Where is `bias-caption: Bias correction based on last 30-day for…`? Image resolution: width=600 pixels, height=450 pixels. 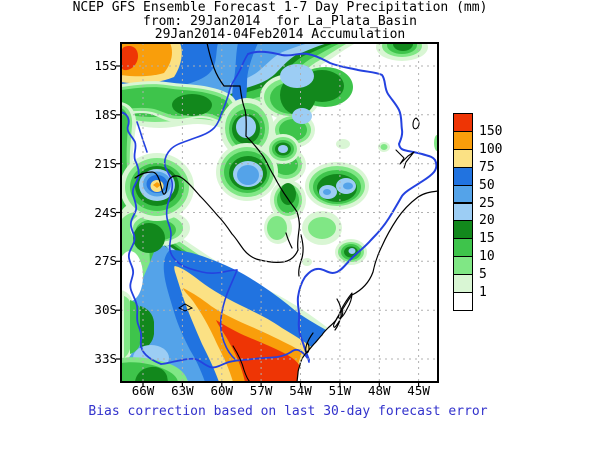 bias-caption: Bias correction based on last 30-day for… is located at coordinates (288, 411).